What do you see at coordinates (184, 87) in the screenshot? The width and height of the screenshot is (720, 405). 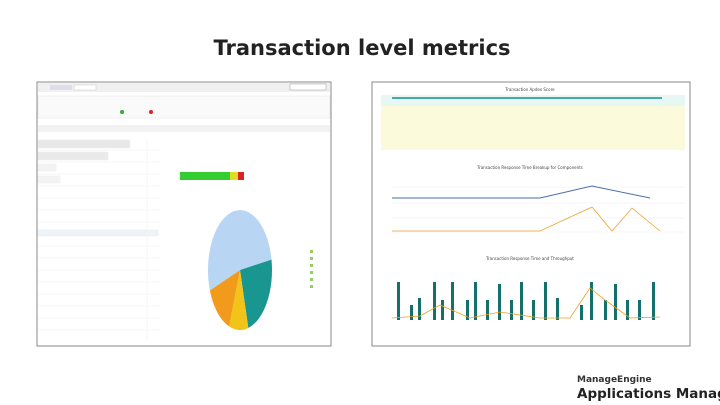 I see `tab-bar` at bounding box center [184, 87].